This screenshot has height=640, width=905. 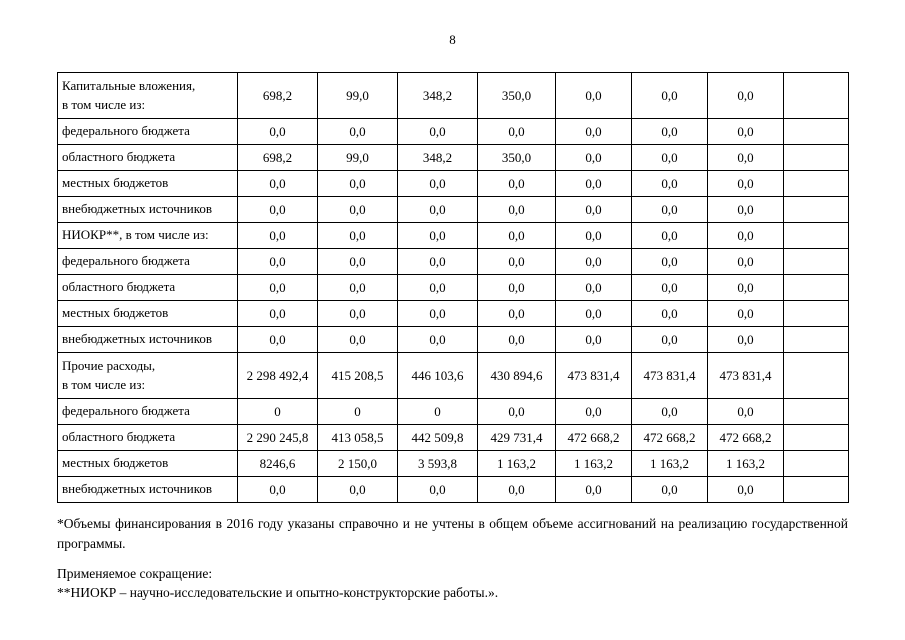 What do you see at coordinates (357, 463) in the screenshot?
I see `value-cell: 2 150,0` at bounding box center [357, 463].